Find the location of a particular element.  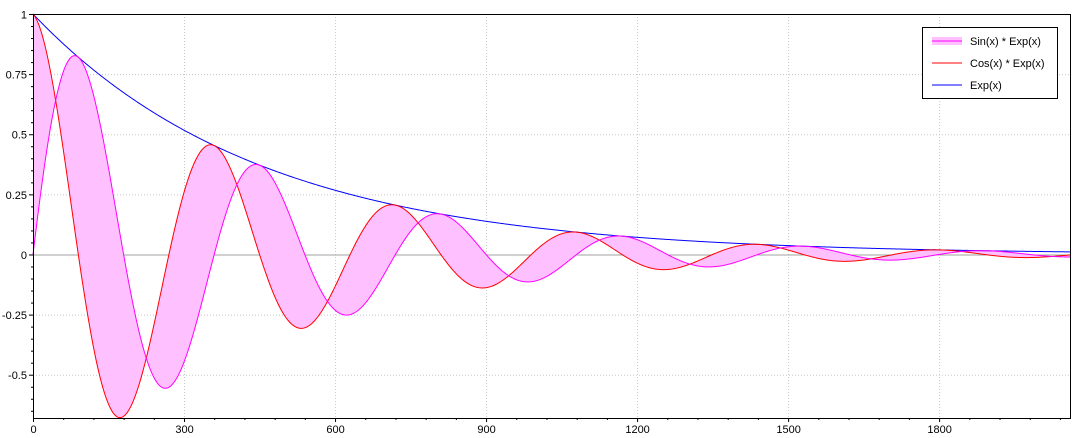

legend-label: Sin(x) * Exp(x) is located at coordinates (1005, 42).